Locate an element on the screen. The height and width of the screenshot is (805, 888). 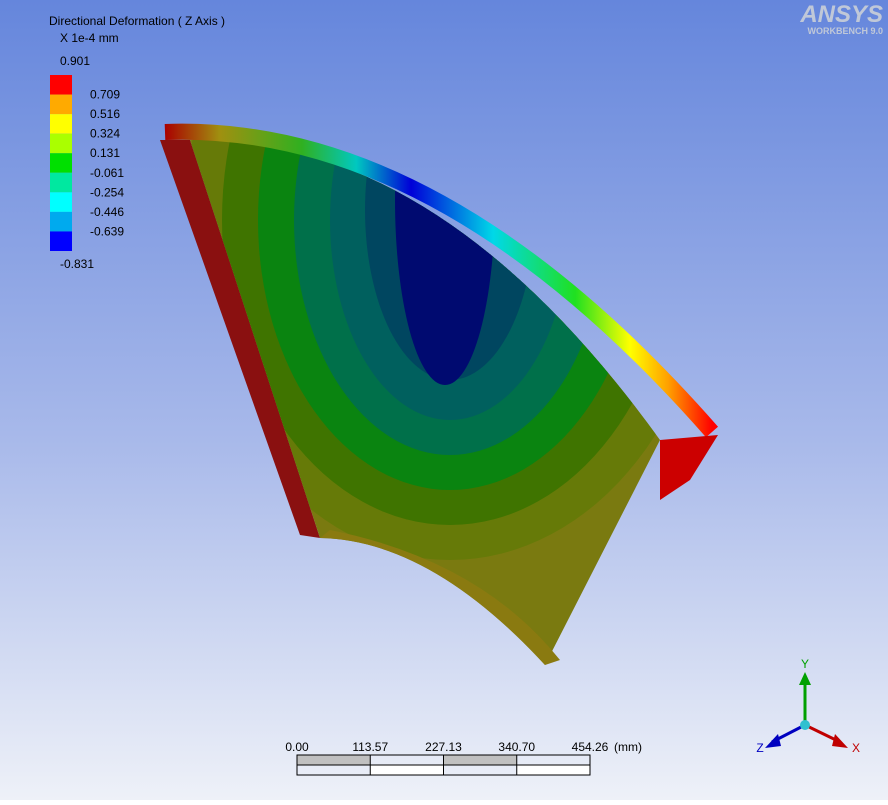
triad: Y Z X is located at coordinates (808, 706).